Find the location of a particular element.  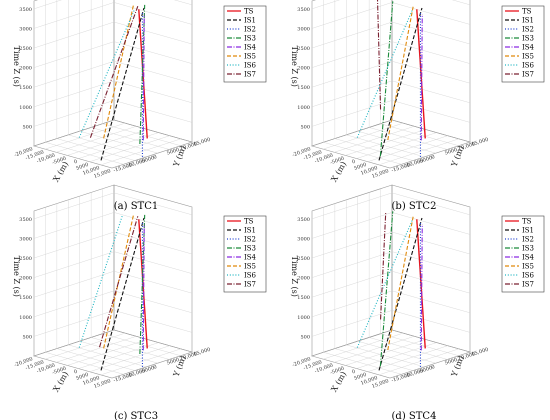

z-tick-label: 2000 is located at coordinates (303, 279).